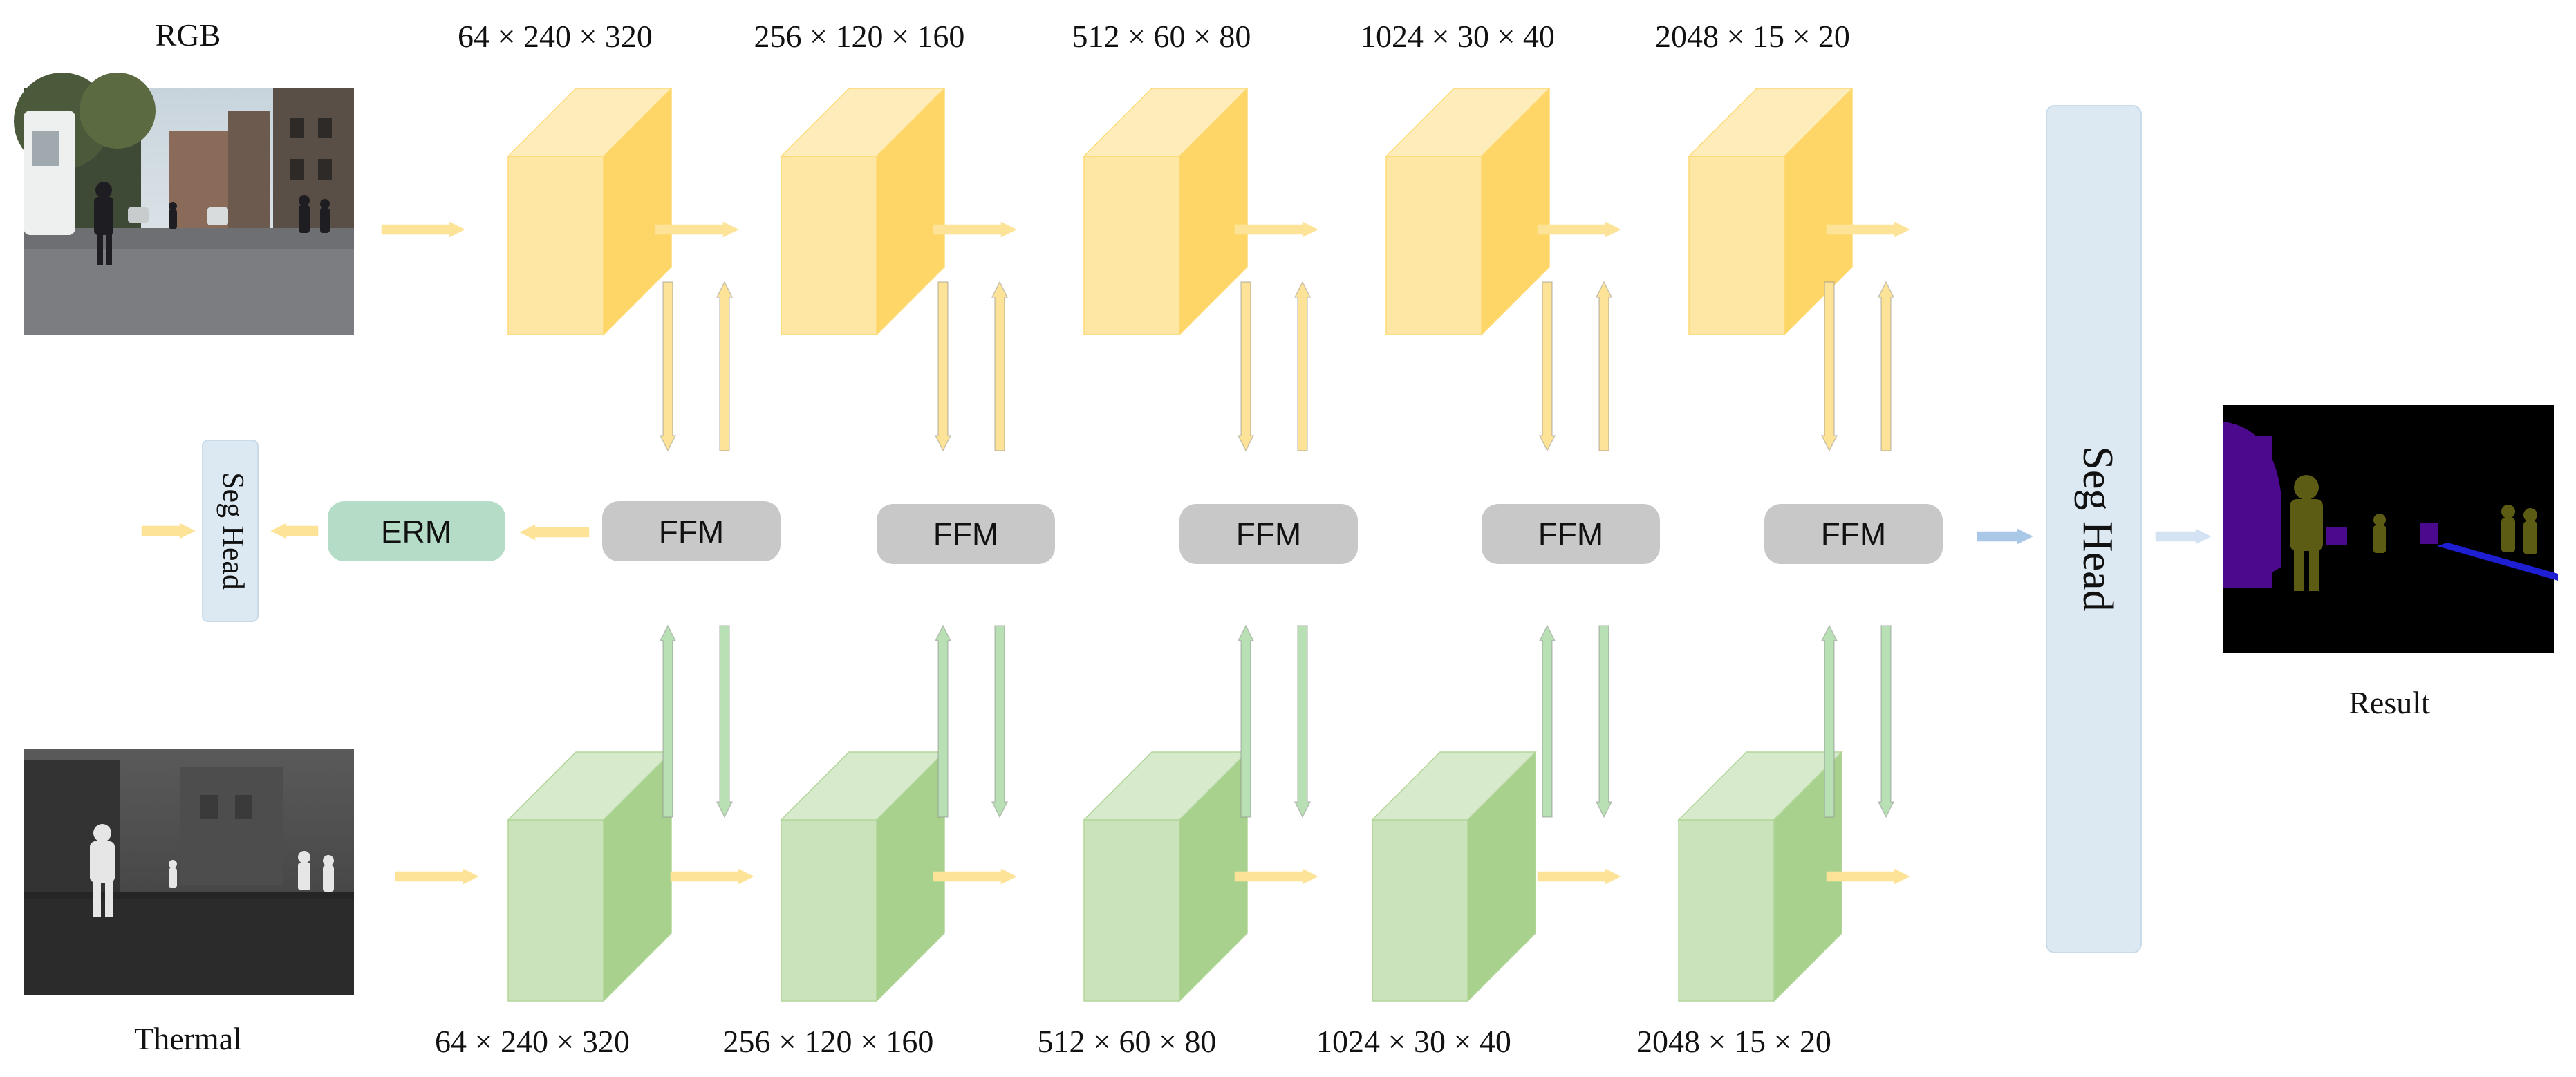  I want to click on ffm-module-1: FFM, so click(691, 531).